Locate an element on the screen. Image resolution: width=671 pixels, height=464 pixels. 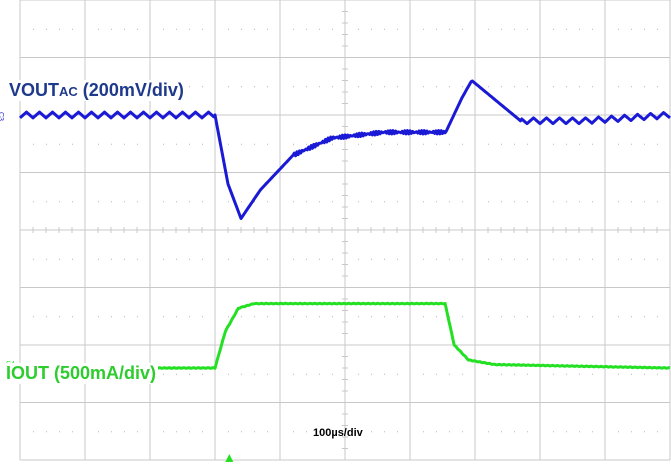
iout-trace-label: IOUT (500mA/div) is located at coordinates (81, 373).